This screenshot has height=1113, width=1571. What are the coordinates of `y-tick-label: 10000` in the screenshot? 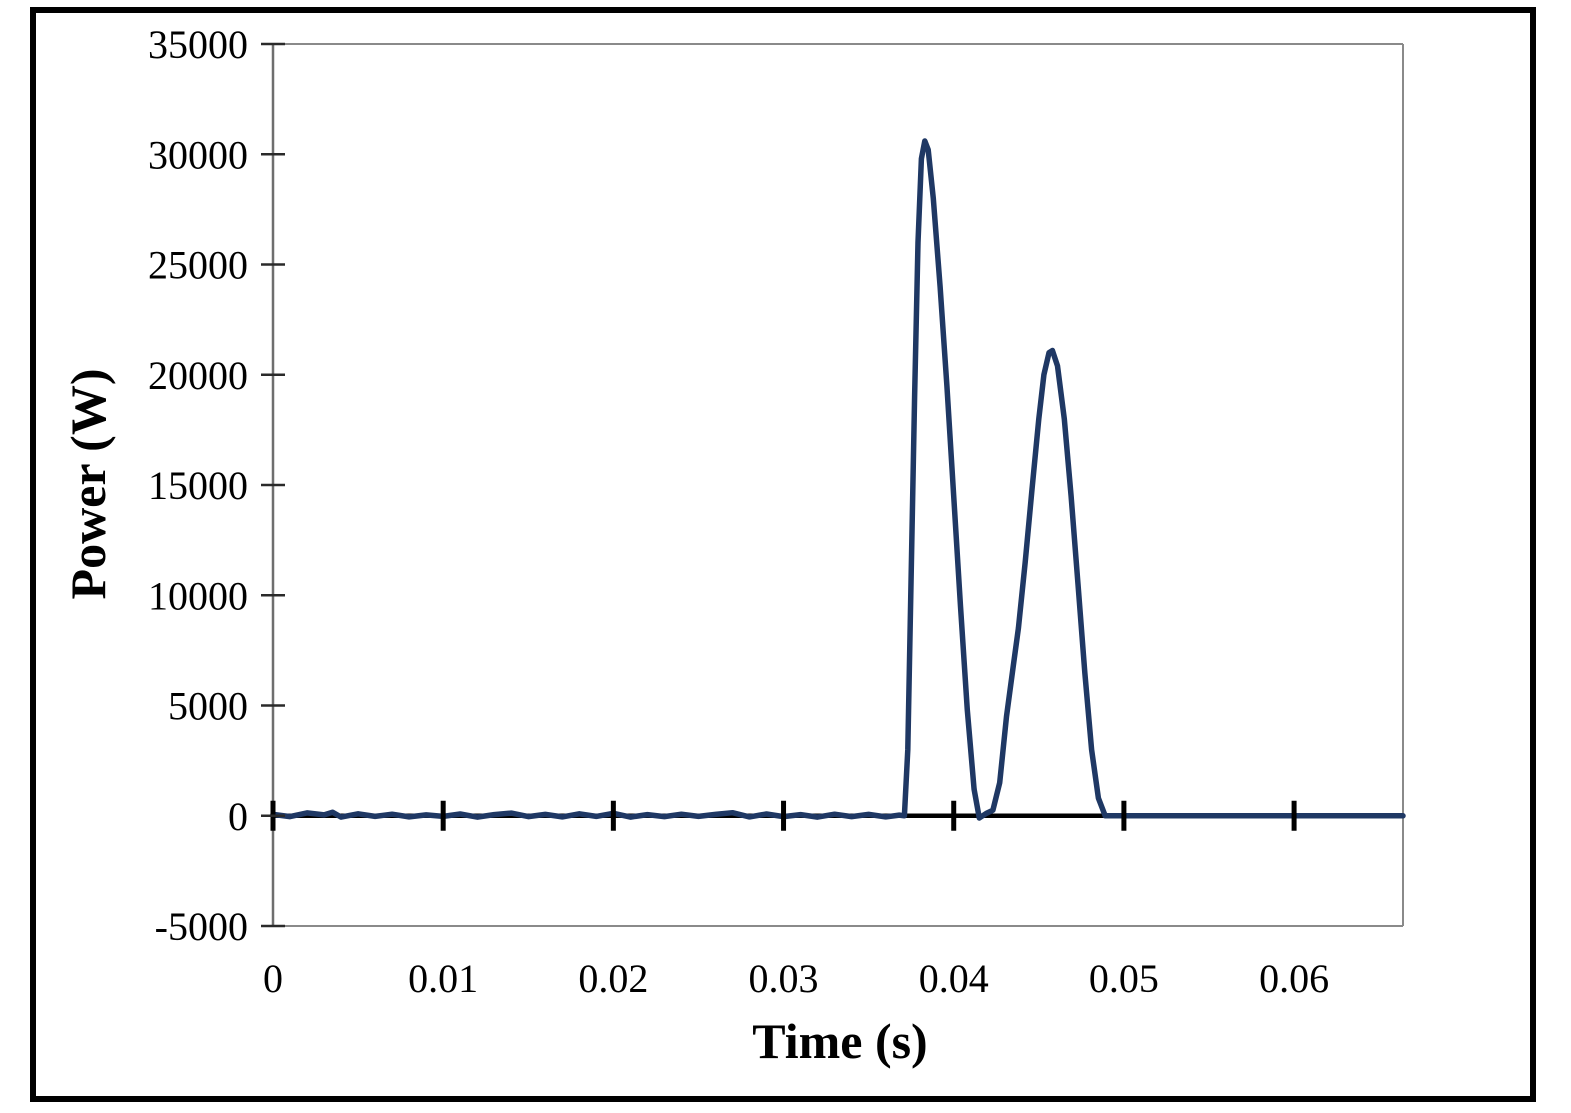 It's located at (198, 595).